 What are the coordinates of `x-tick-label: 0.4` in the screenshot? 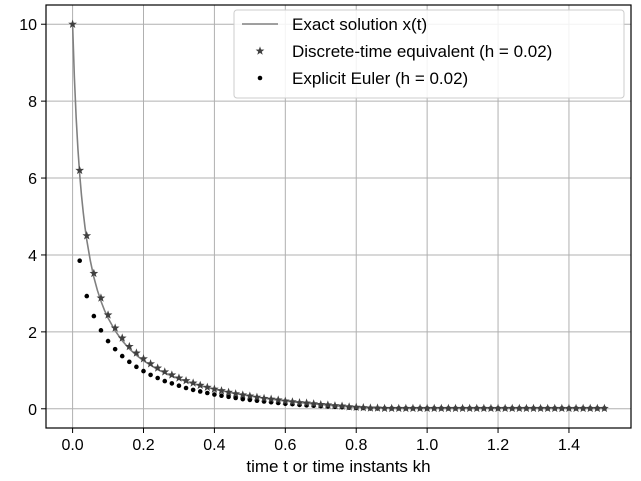 It's located at (214, 445).